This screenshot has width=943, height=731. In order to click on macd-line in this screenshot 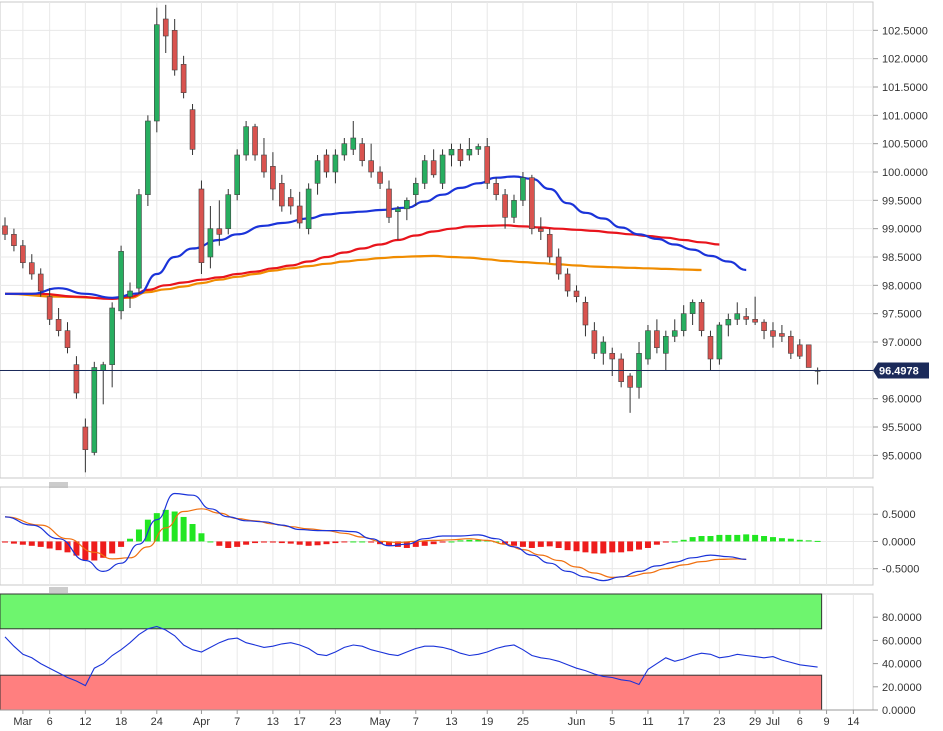, I will do `click(375, 537)`.